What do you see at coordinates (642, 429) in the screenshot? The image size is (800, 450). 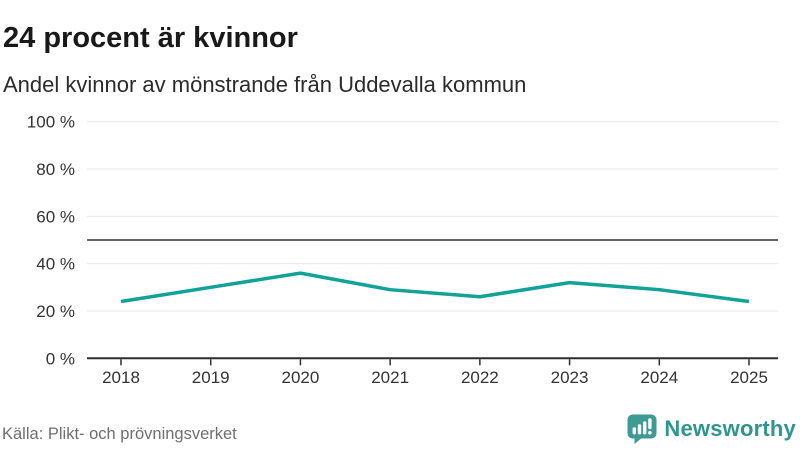 I see `newsworthy-bubble-chart-icon` at bounding box center [642, 429].